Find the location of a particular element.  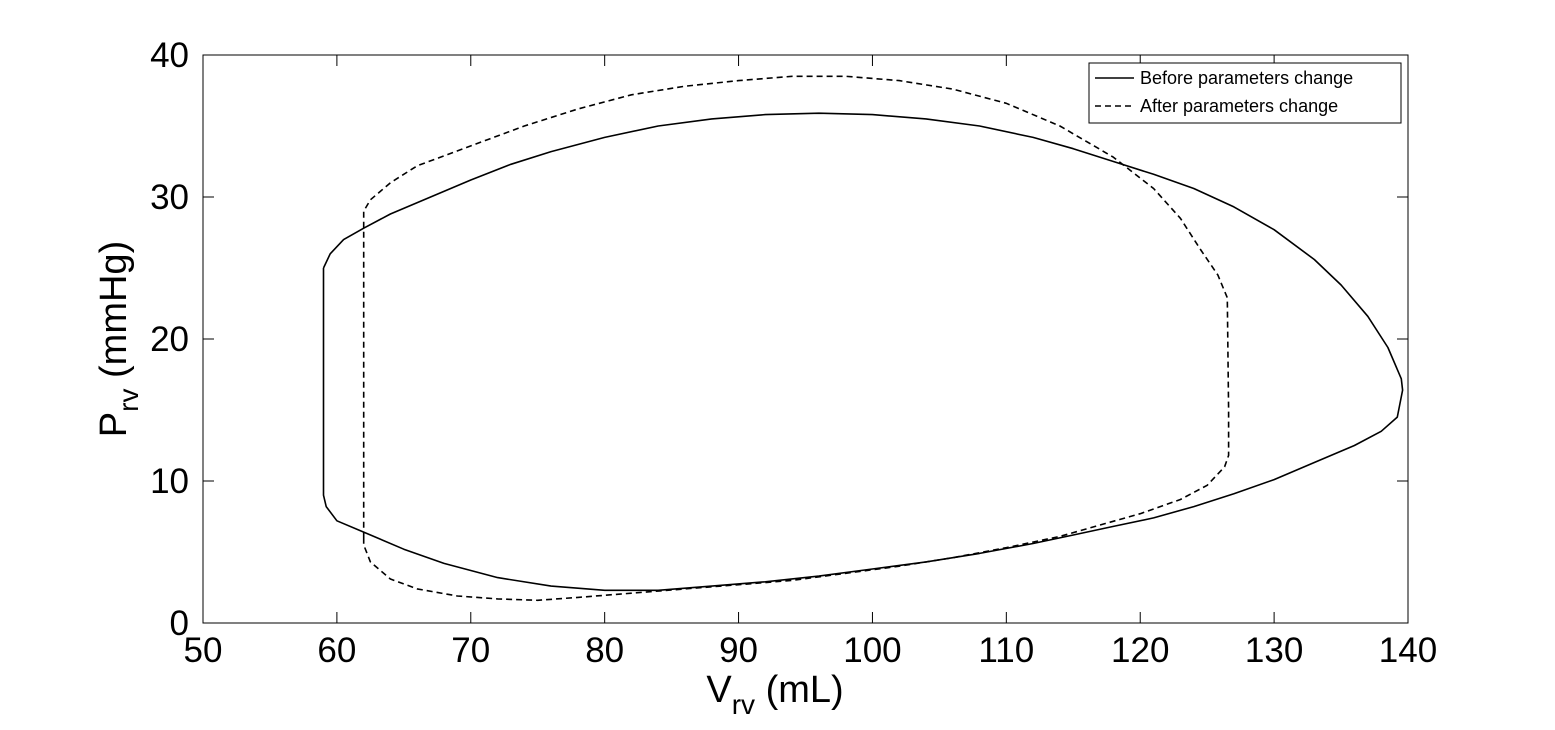

y-tick-label: 10 is located at coordinates (169, 481).